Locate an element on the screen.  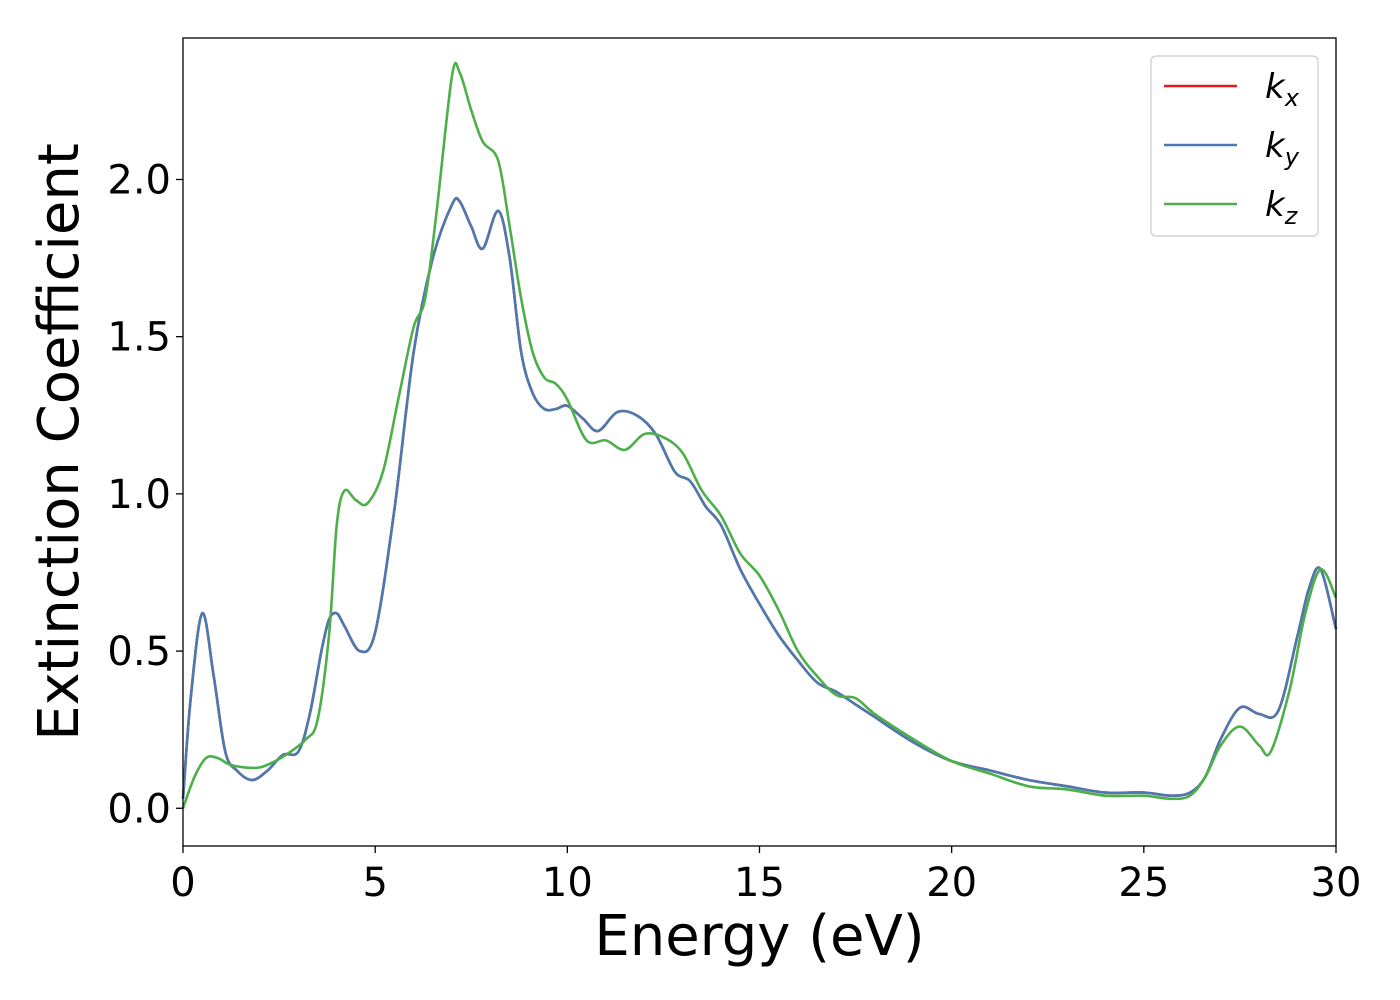
x-axis-ticks: 0 5 10 15 20 25 30 is located at coordinates (765, 876).